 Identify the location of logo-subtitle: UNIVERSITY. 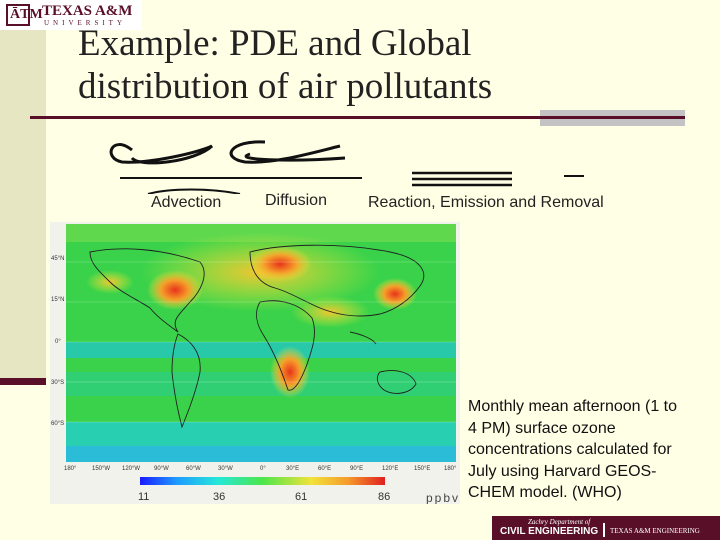
(85, 23).